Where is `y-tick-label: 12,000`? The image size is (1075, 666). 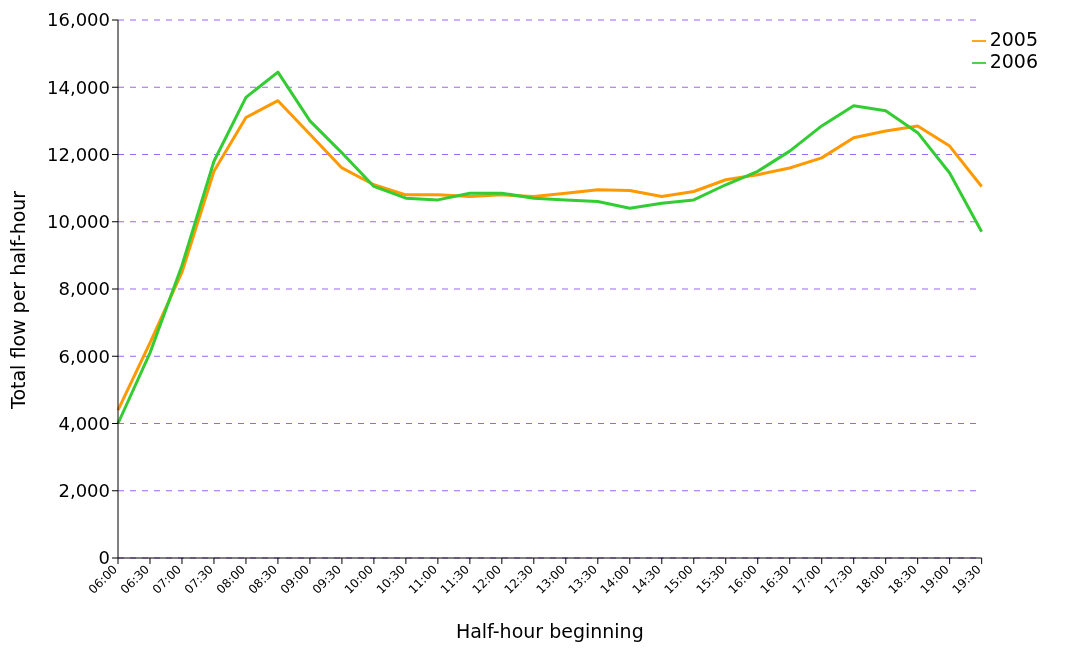
y-tick-label: 12,000 is located at coordinates (78, 154).